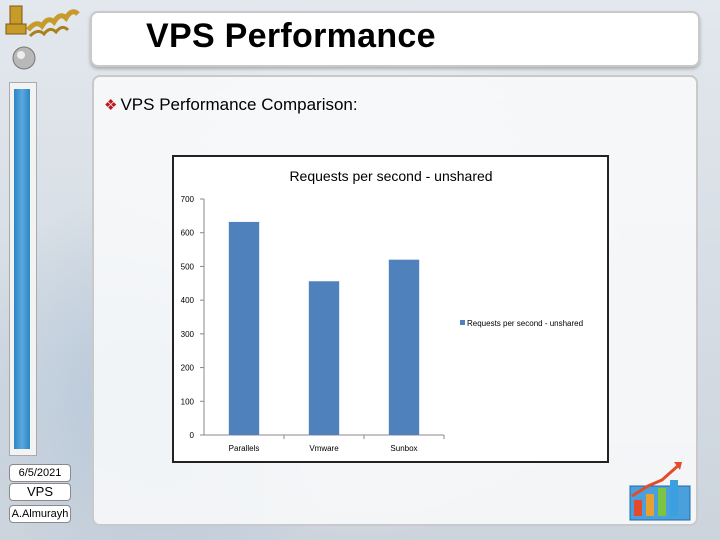 This screenshot has width=720, height=540. I want to click on y-tick-label: 500, so click(188, 266).